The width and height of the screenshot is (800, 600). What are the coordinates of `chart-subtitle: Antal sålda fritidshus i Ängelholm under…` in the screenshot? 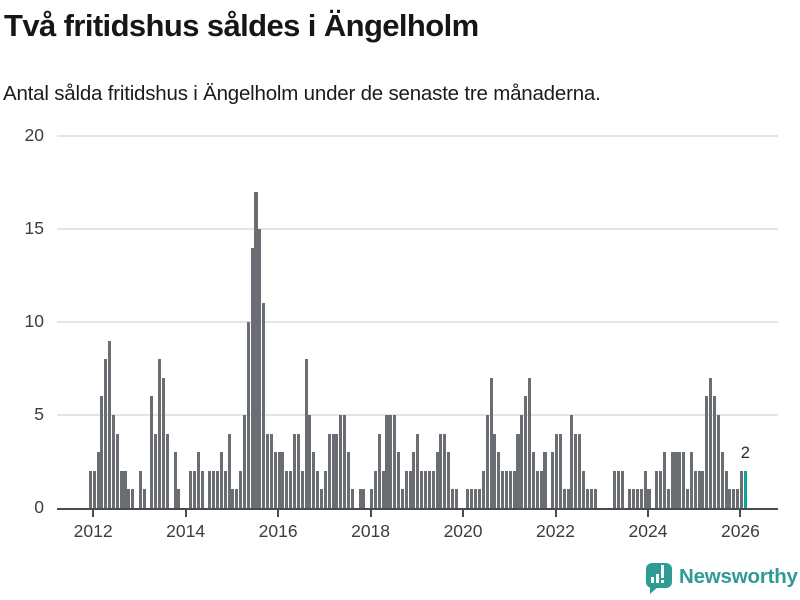 It's located at (302, 93).